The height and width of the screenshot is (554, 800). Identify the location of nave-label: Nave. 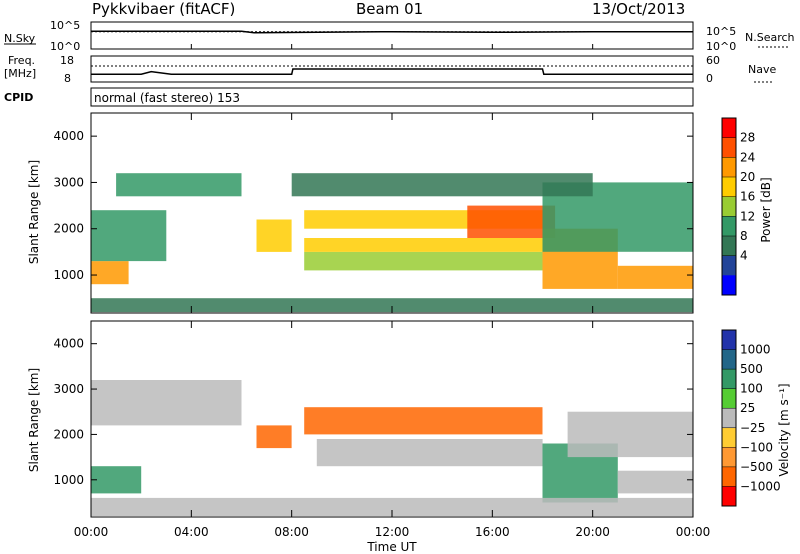
(762, 69).